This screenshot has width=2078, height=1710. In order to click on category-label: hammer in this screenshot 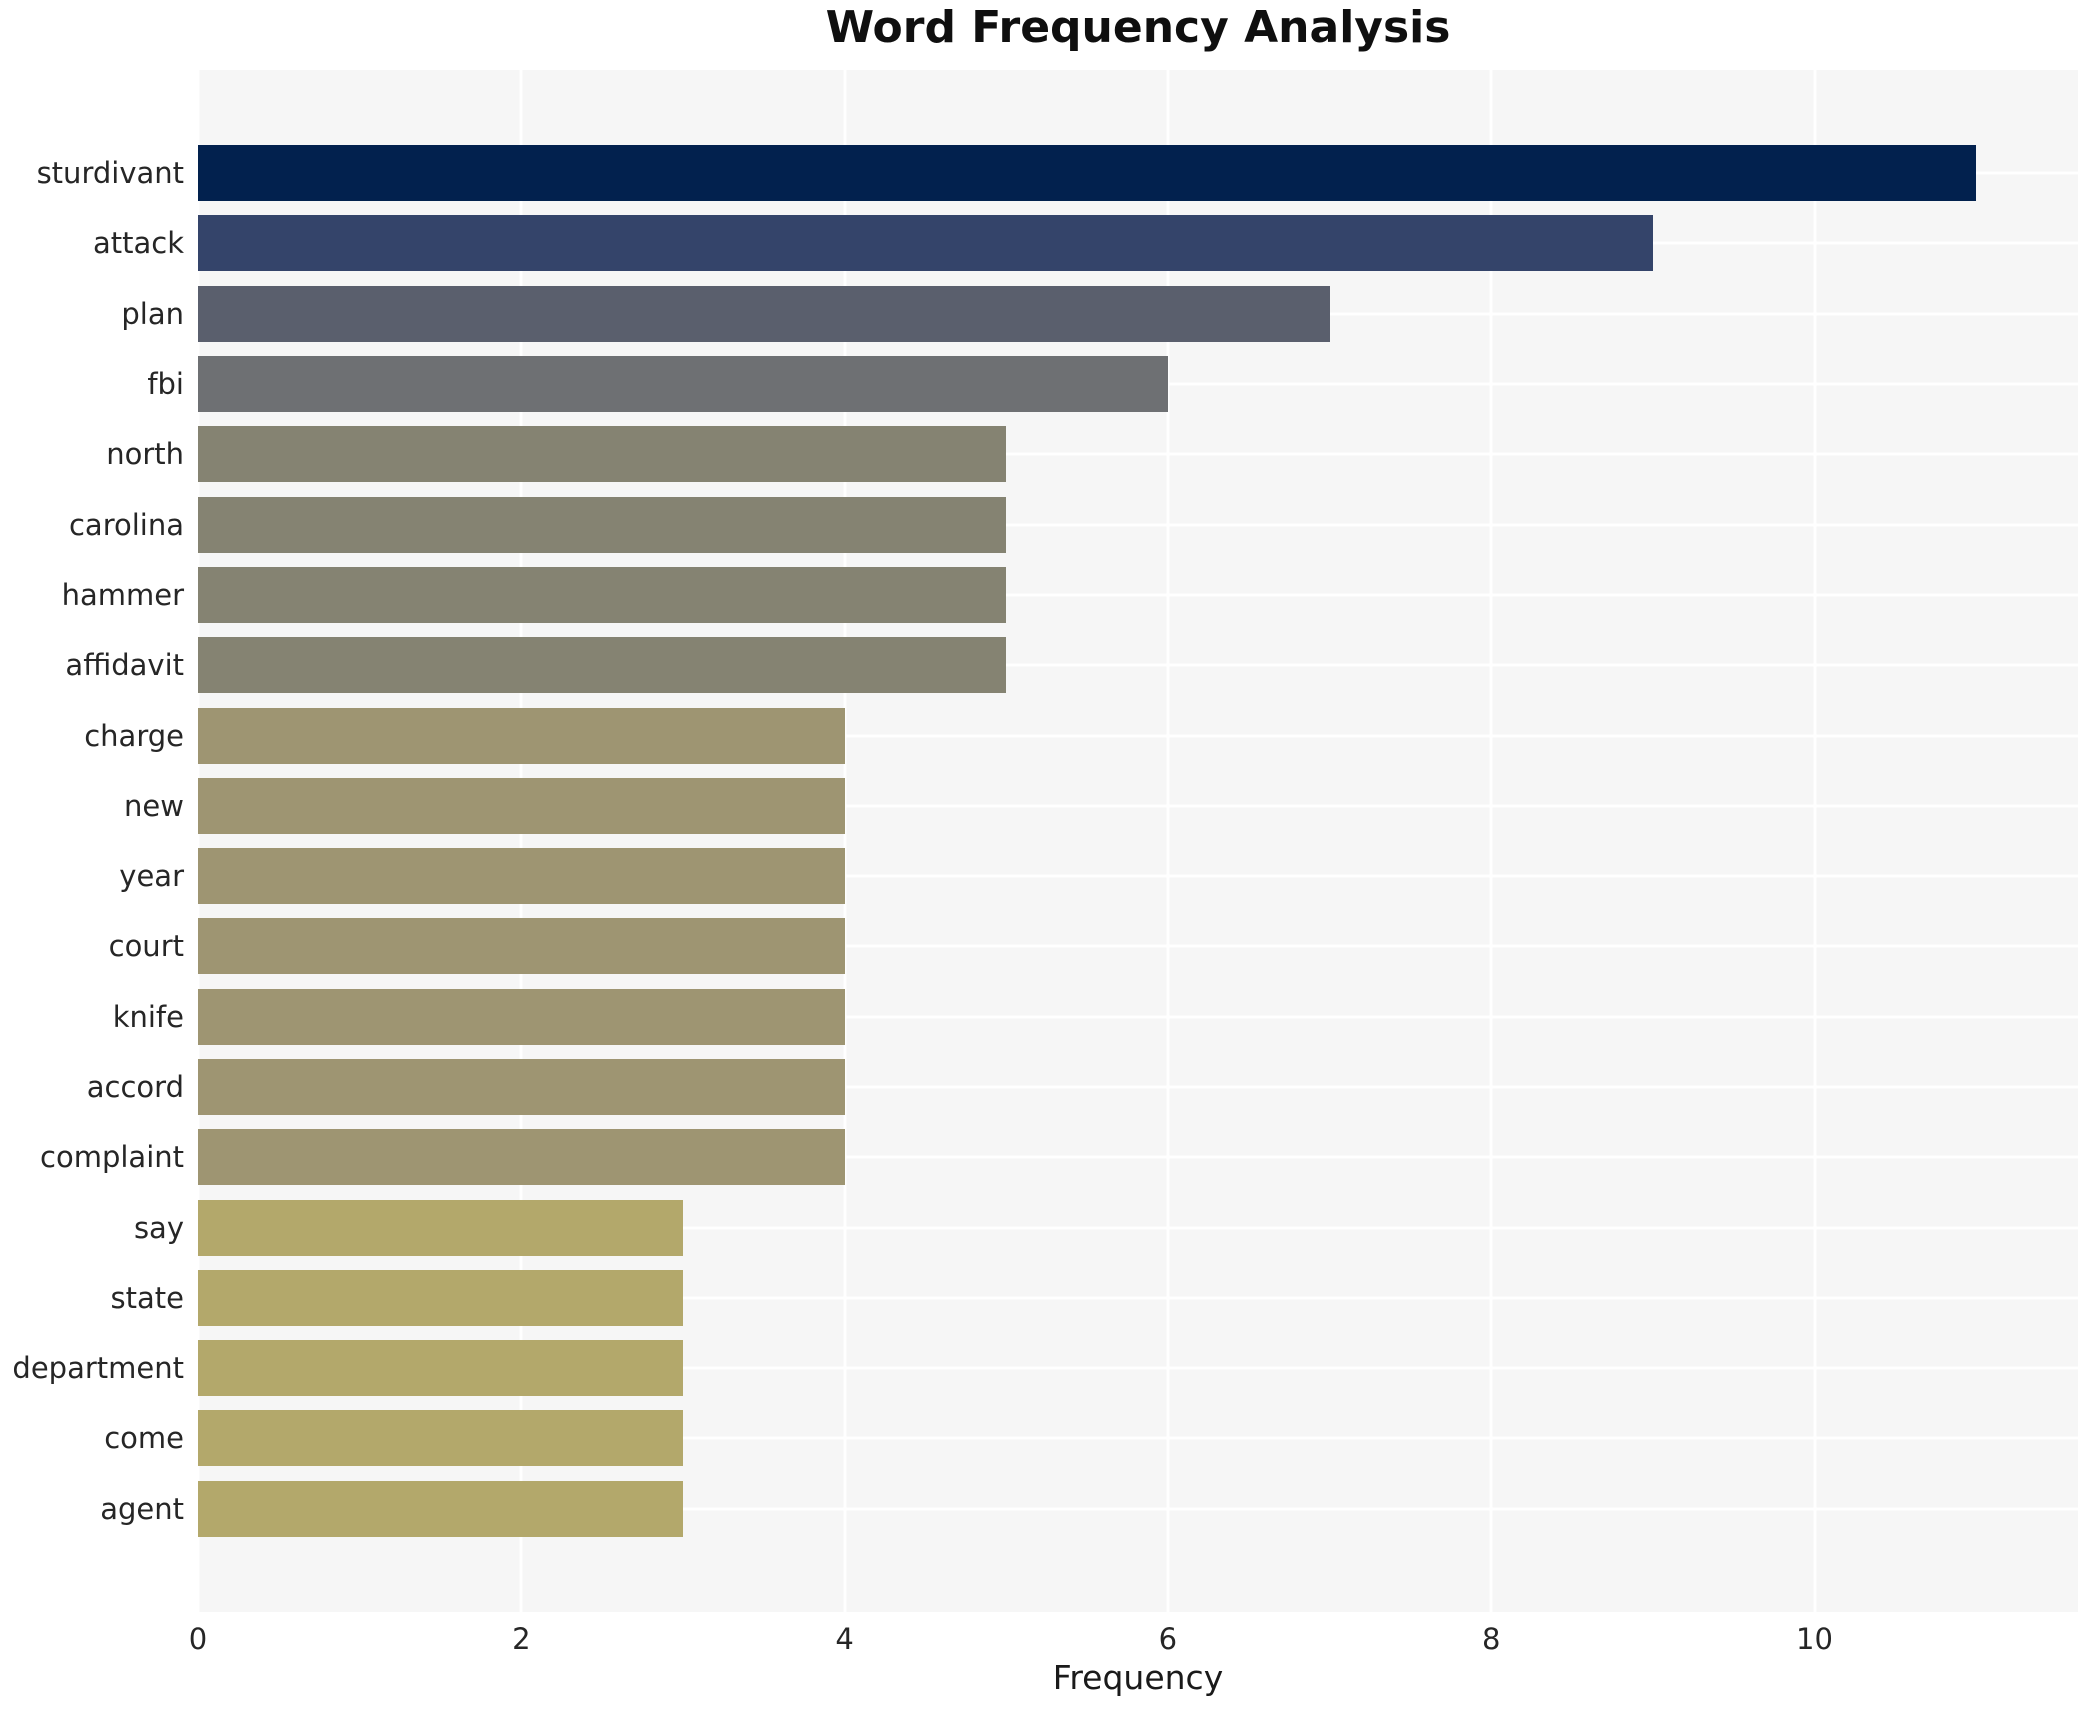, I will do `click(122, 594)`.